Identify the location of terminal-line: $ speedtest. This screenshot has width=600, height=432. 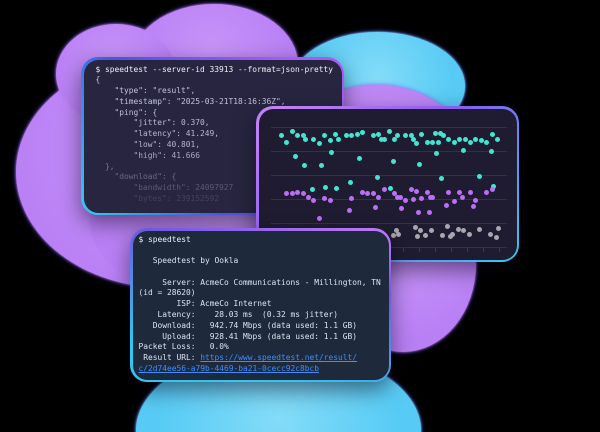
(164, 239).